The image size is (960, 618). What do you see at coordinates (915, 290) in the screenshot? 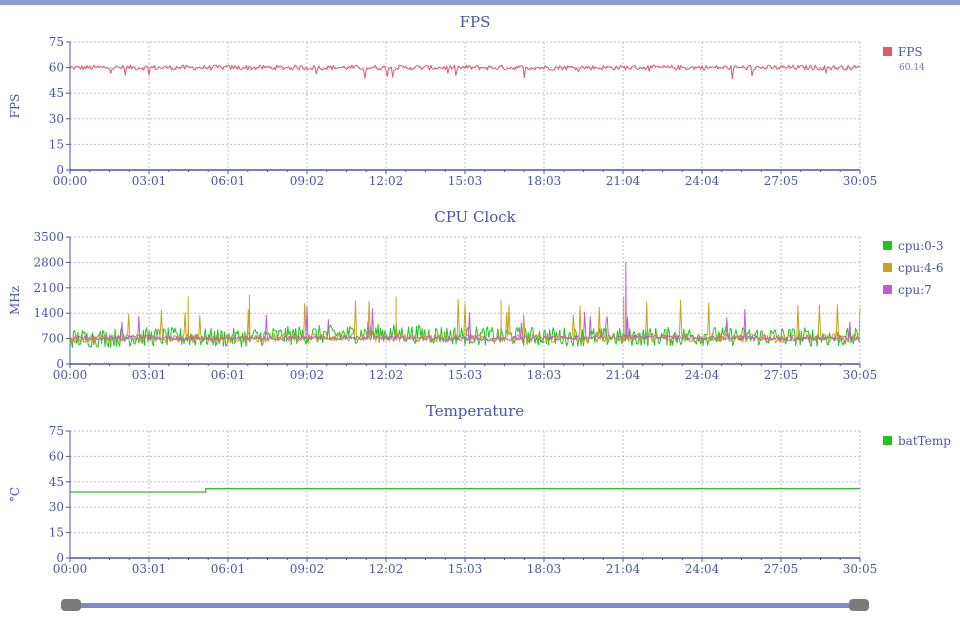
I see `legend-label: cpu:7` at bounding box center [915, 290].